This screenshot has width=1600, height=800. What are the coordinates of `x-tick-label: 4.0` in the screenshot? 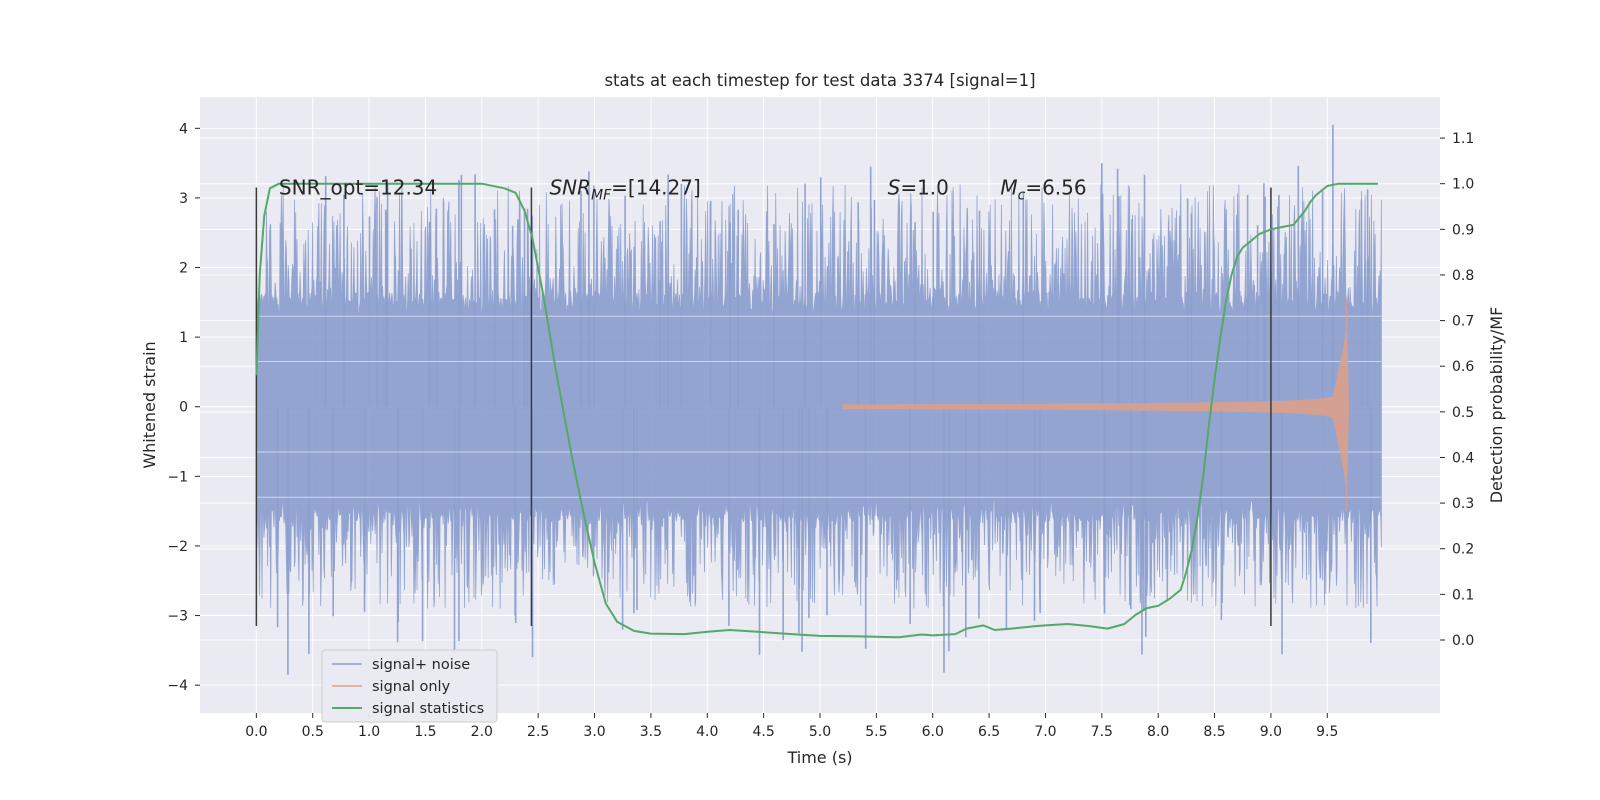 It's located at (707, 732).